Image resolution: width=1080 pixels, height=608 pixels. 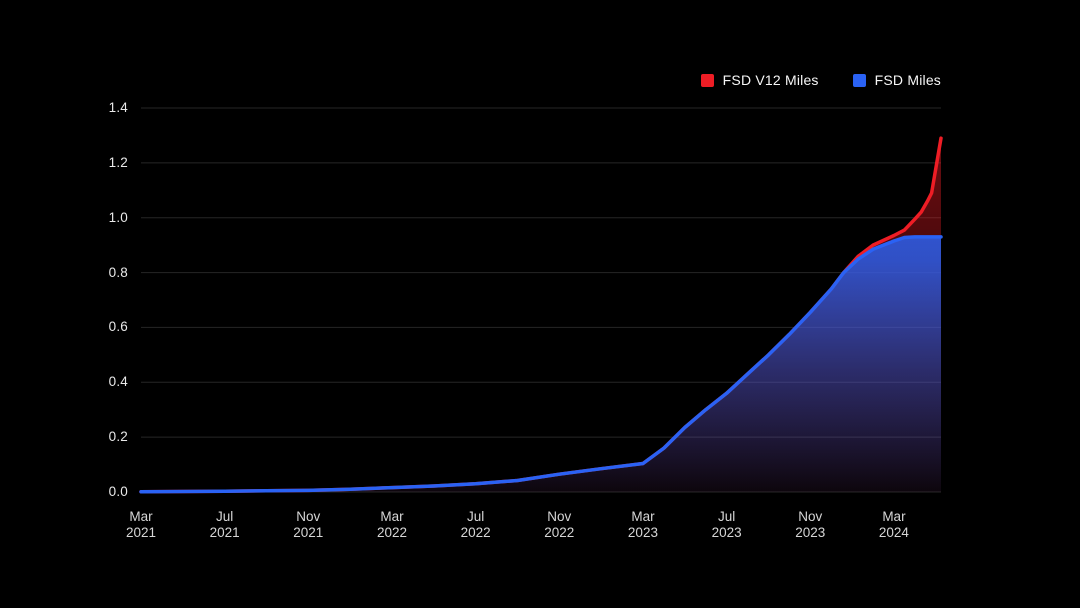 What do you see at coordinates (118, 437) in the screenshot?
I see `y-axis-tick-label: 0.2` at bounding box center [118, 437].